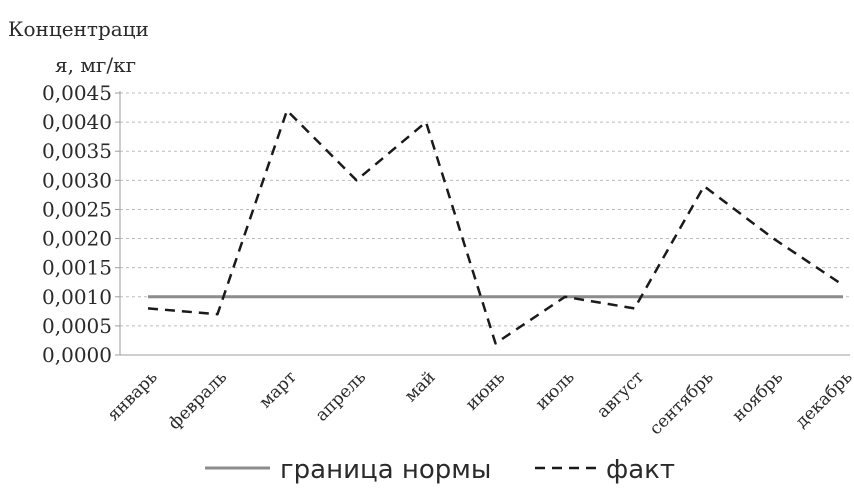 This screenshot has height=491, width=854. What do you see at coordinates (77, 122) in the screenshot?
I see `y-tick-label: 0,0040` at bounding box center [77, 122].